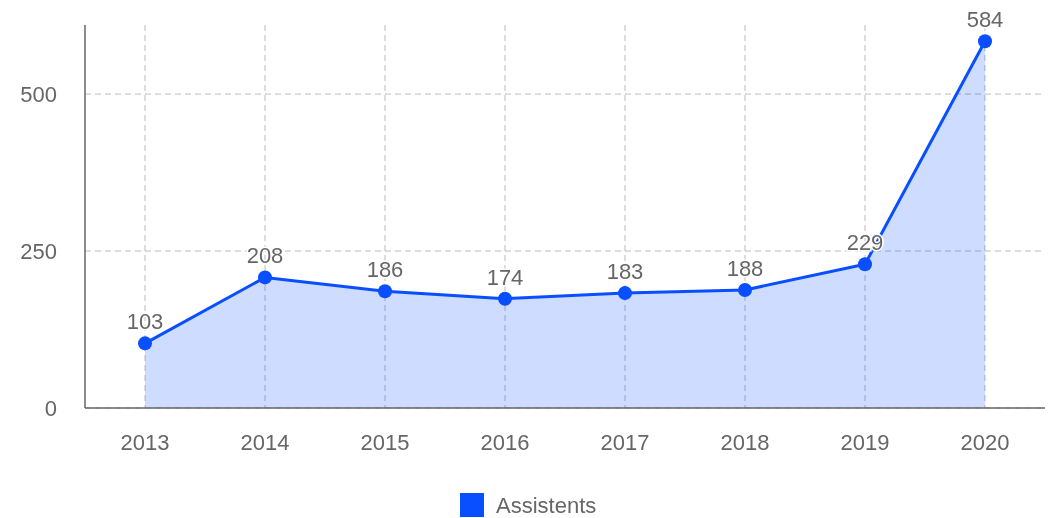 The height and width of the screenshot is (518, 1048). I want to click on x-tick-label: 2013, so click(145, 442).